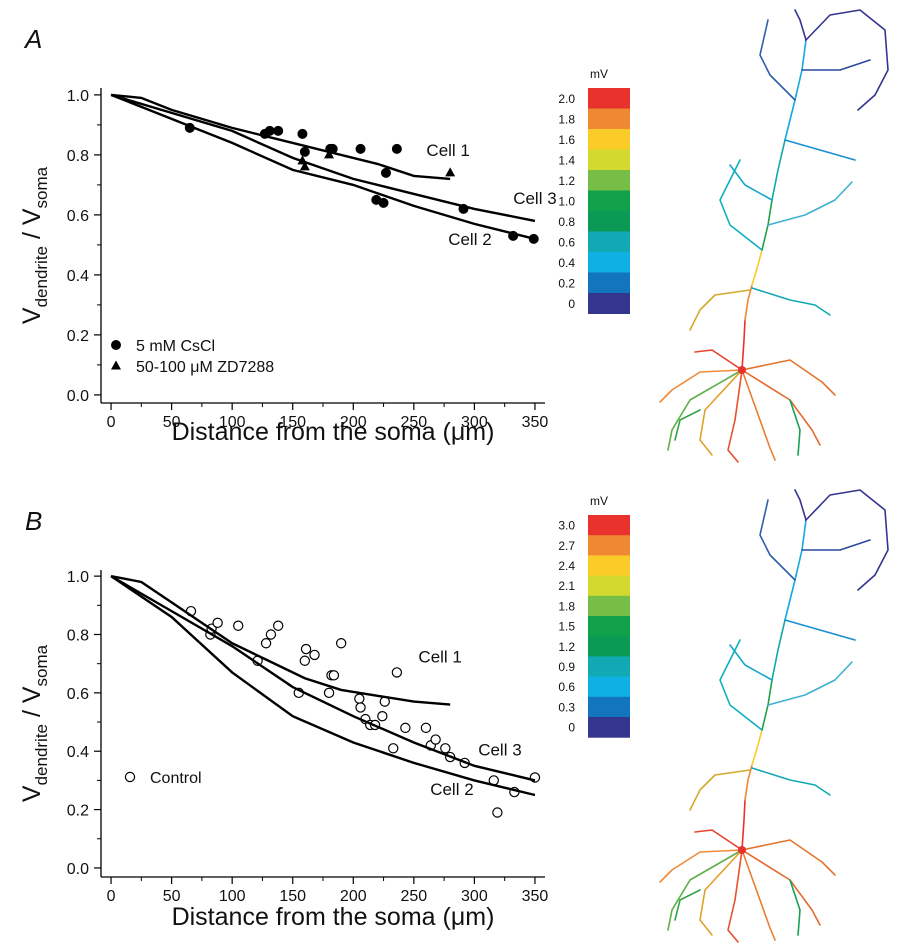 Image resolution: width=904 pixels, height=950 pixels. Describe the element at coordinates (774, 236) in the screenshot. I see `neuron-drawing` at that location.